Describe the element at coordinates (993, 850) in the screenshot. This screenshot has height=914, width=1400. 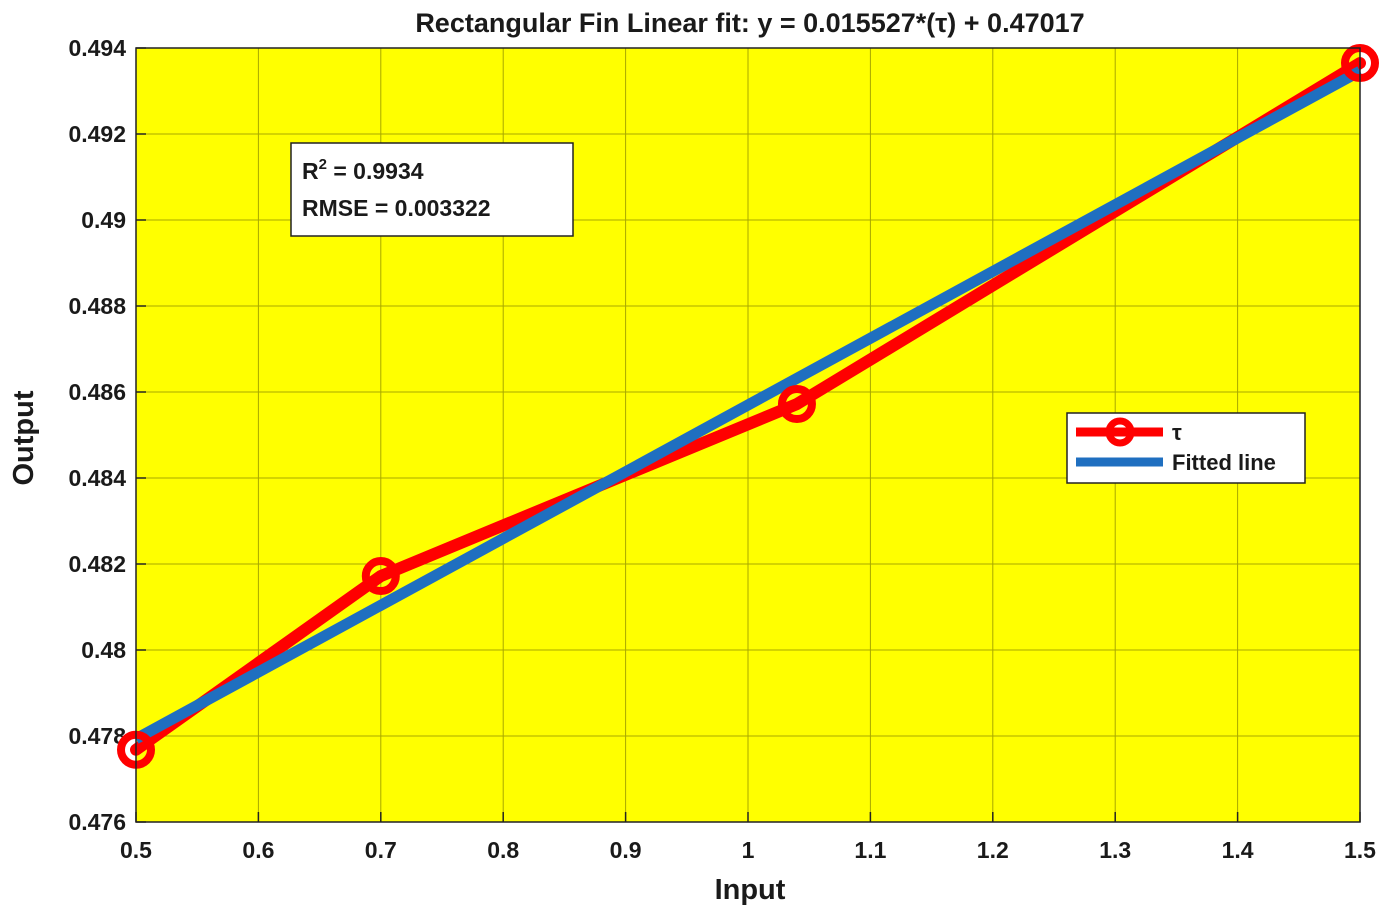
I see `x-tick-label: 1.2` at that location.